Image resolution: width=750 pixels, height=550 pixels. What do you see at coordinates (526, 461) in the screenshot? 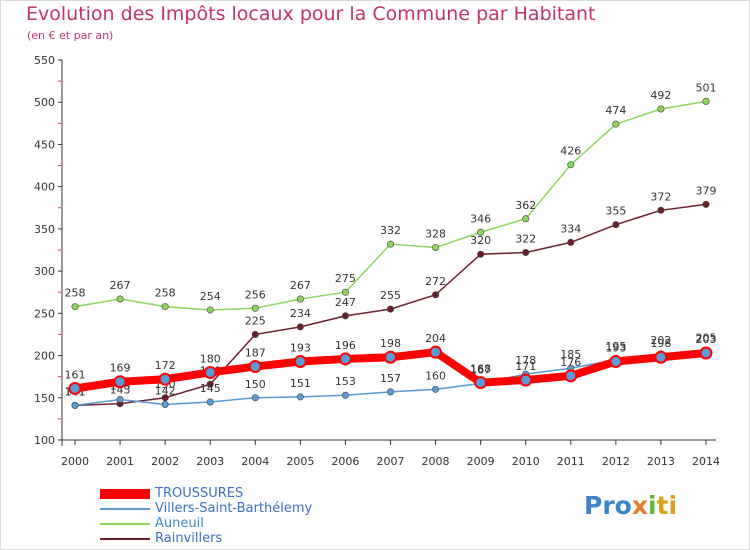
I see `x-tick-label: 2010` at bounding box center [526, 461].